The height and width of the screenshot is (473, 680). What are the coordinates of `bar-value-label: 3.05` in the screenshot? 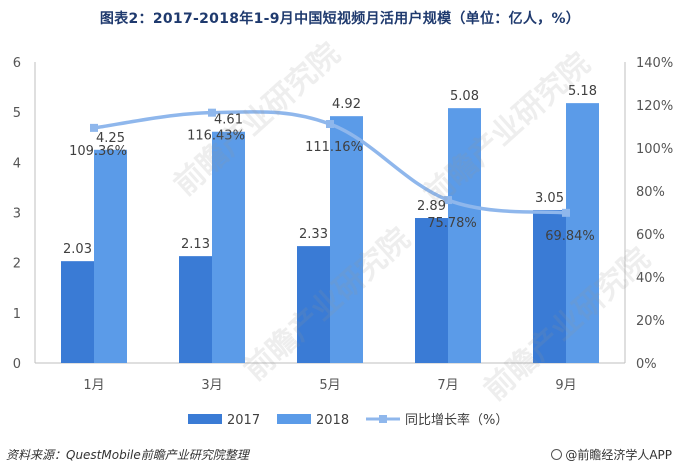 It's located at (549, 198).